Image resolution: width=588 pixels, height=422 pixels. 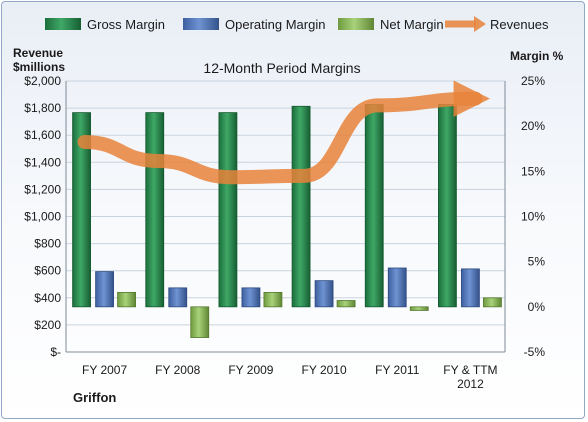 I want to click on legend-label-net-margin: Net Margin, so click(x=412, y=24).